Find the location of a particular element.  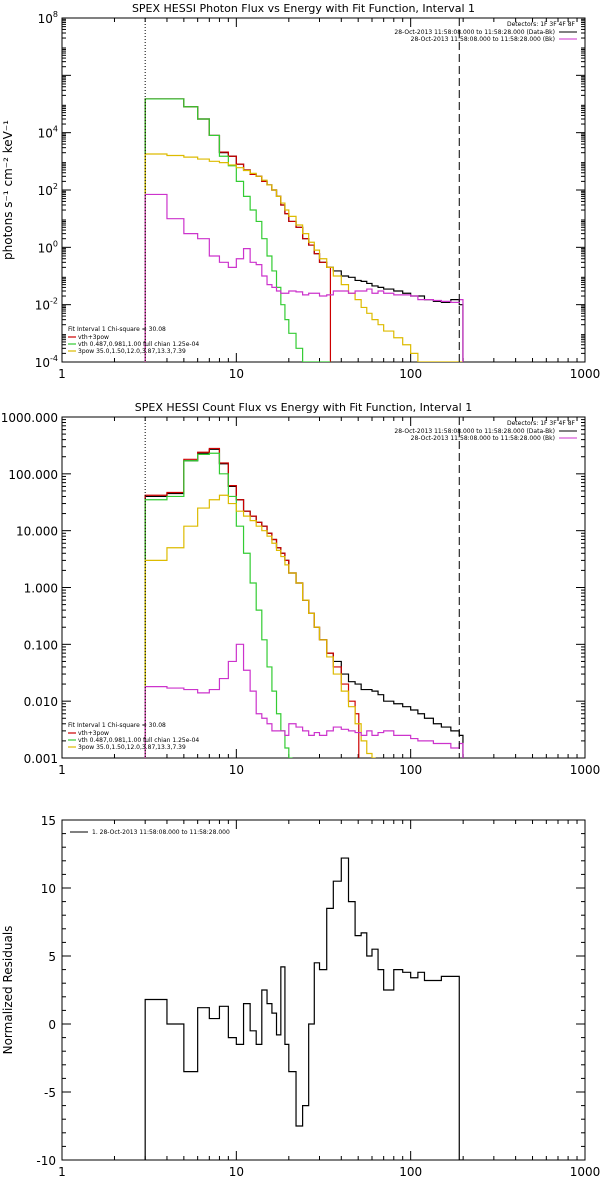

y-tick-label: -10 is located at coordinates (46, 1161).